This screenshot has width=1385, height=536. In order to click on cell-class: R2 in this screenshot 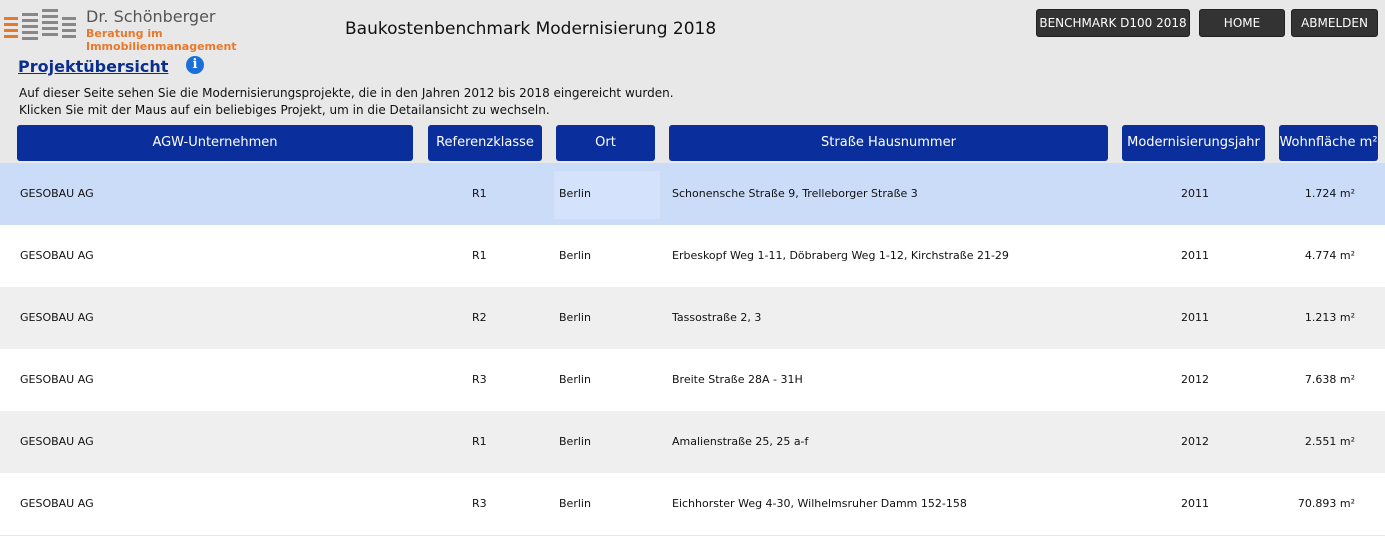, I will do `click(479, 317)`.